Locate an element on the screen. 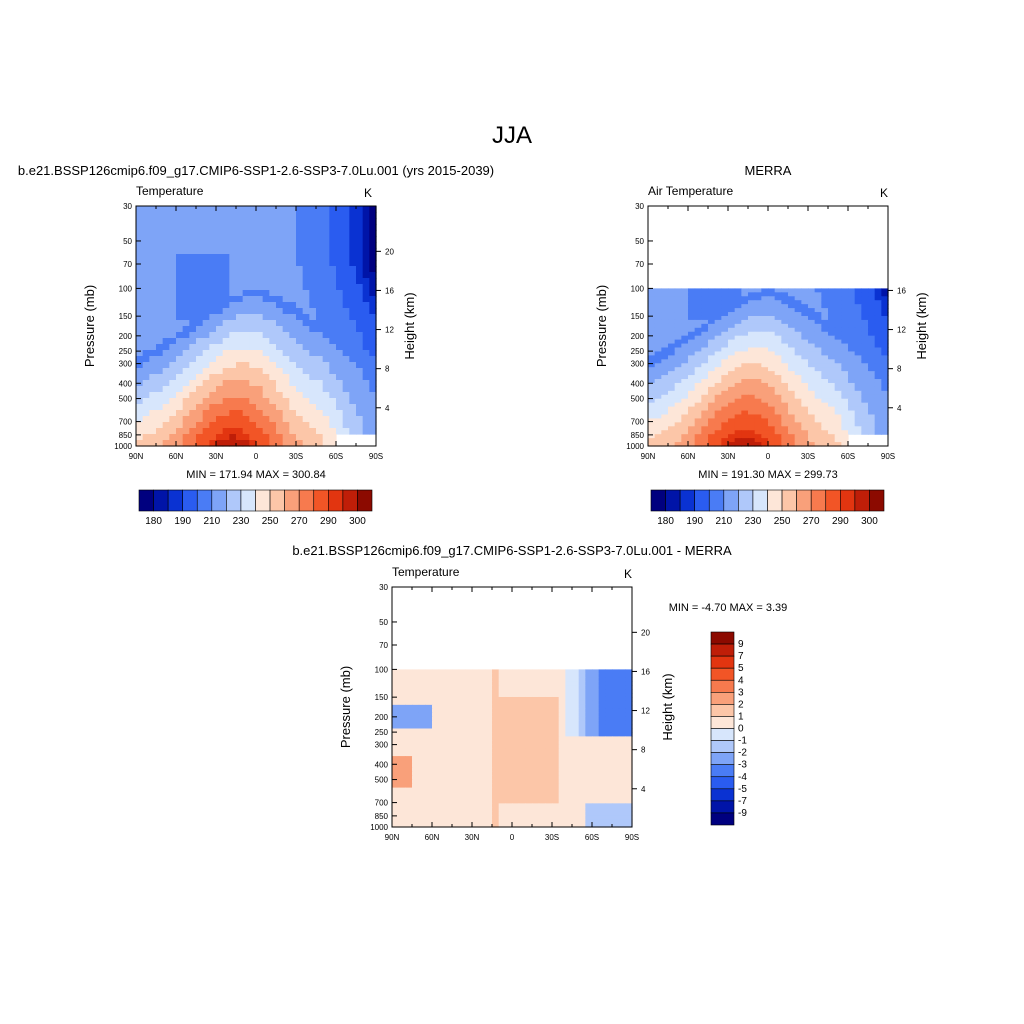  y-tick-label: 200 is located at coordinates (638, 336).